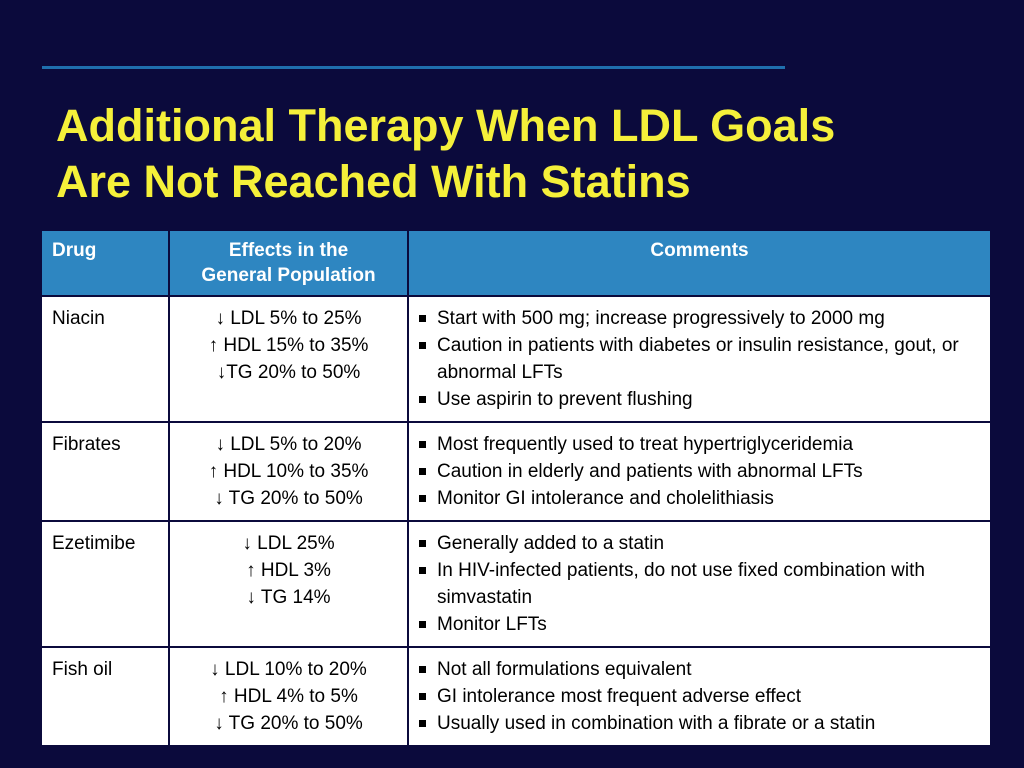 This screenshot has height=768, width=1024. What do you see at coordinates (105, 584) in the screenshot?
I see `drug-name-cell: Ezetimibe` at bounding box center [105, 584].